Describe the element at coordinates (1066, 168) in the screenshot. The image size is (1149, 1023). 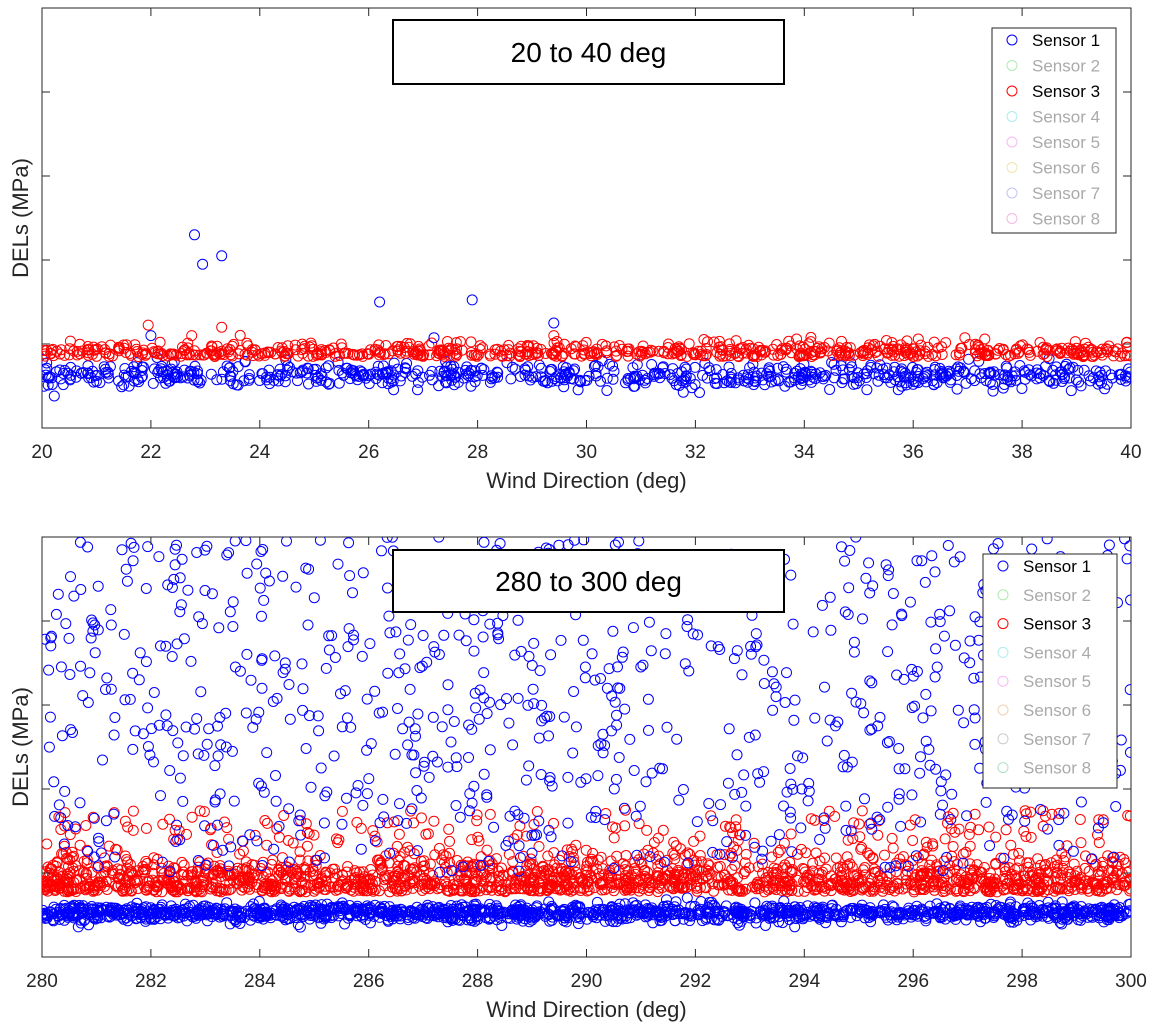
I see `legend-entry: Sensor 6` at that location.